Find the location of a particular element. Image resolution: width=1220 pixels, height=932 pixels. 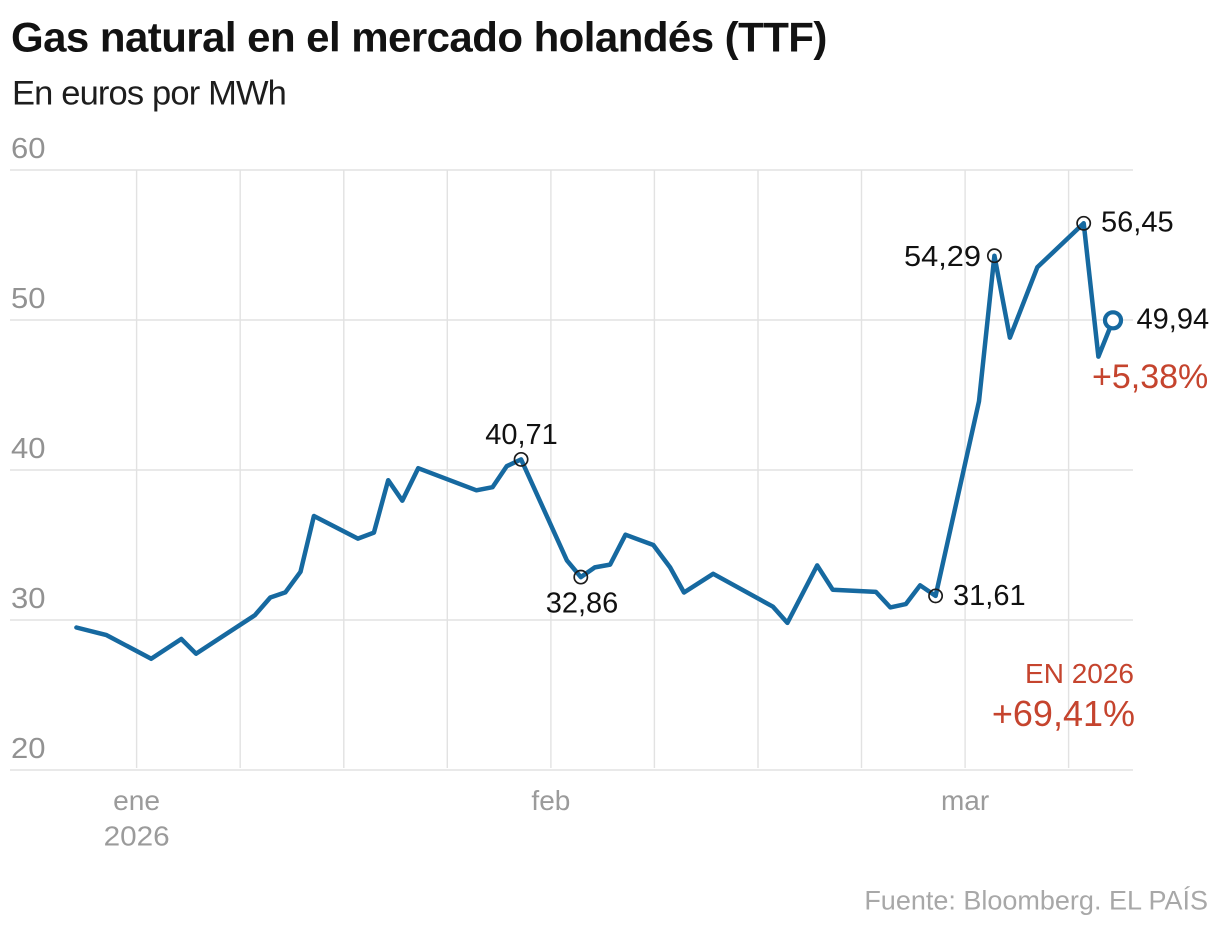

svg-text: 54,29 is located at coordinates (942, 257).